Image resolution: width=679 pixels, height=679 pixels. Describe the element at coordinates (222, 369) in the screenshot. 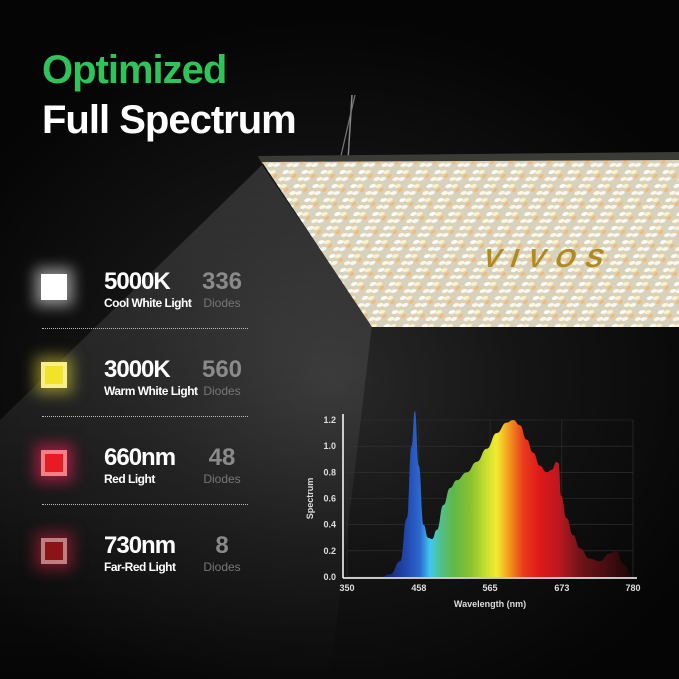

I see `diode-count: 560` at that location.